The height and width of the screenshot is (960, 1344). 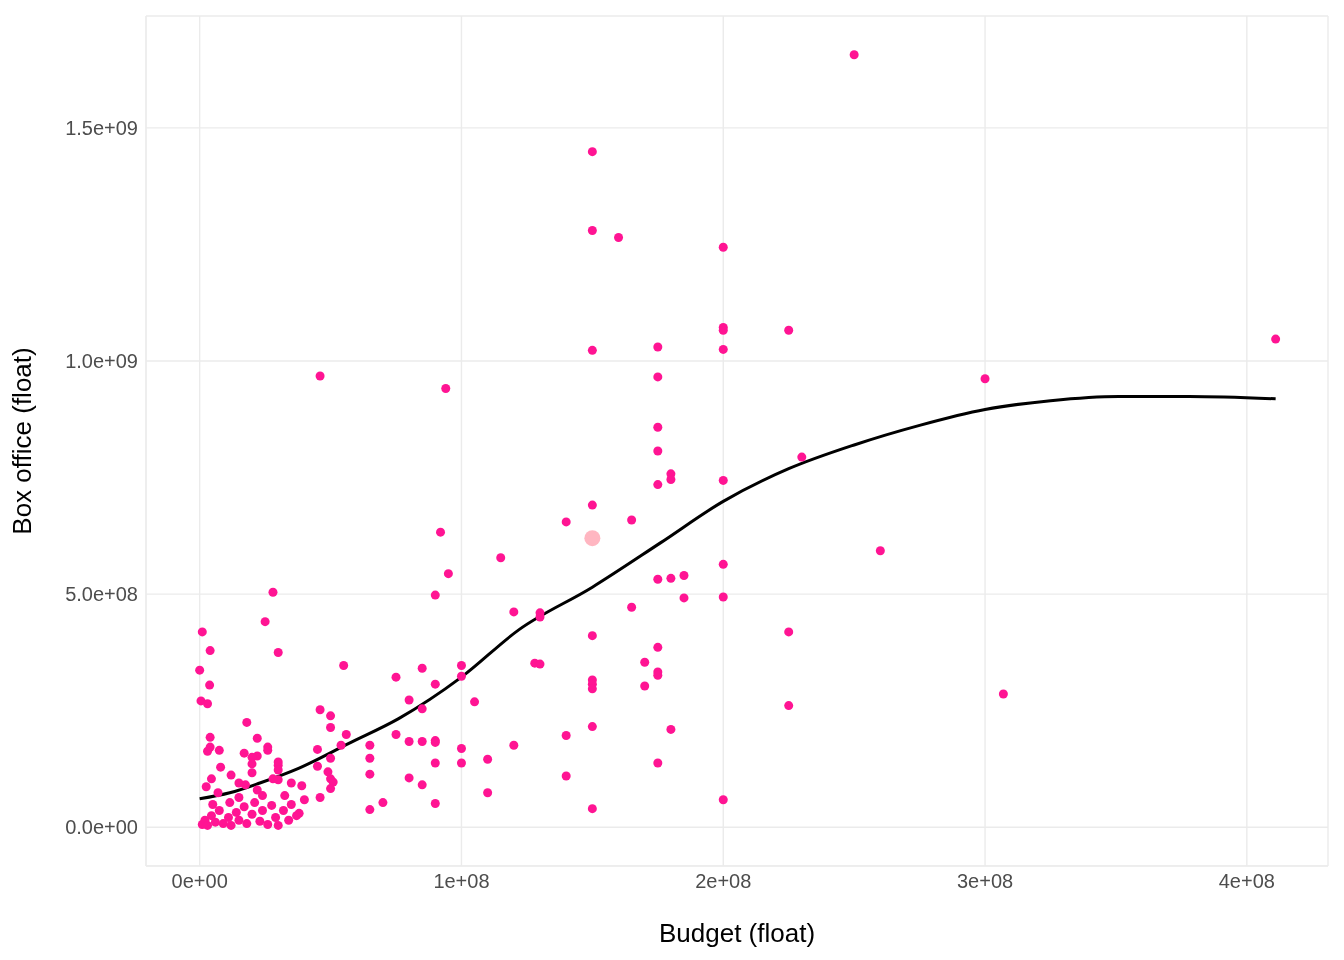 I want to click on y-tick-label: 5.0e+08, so click(x=101, y=594).